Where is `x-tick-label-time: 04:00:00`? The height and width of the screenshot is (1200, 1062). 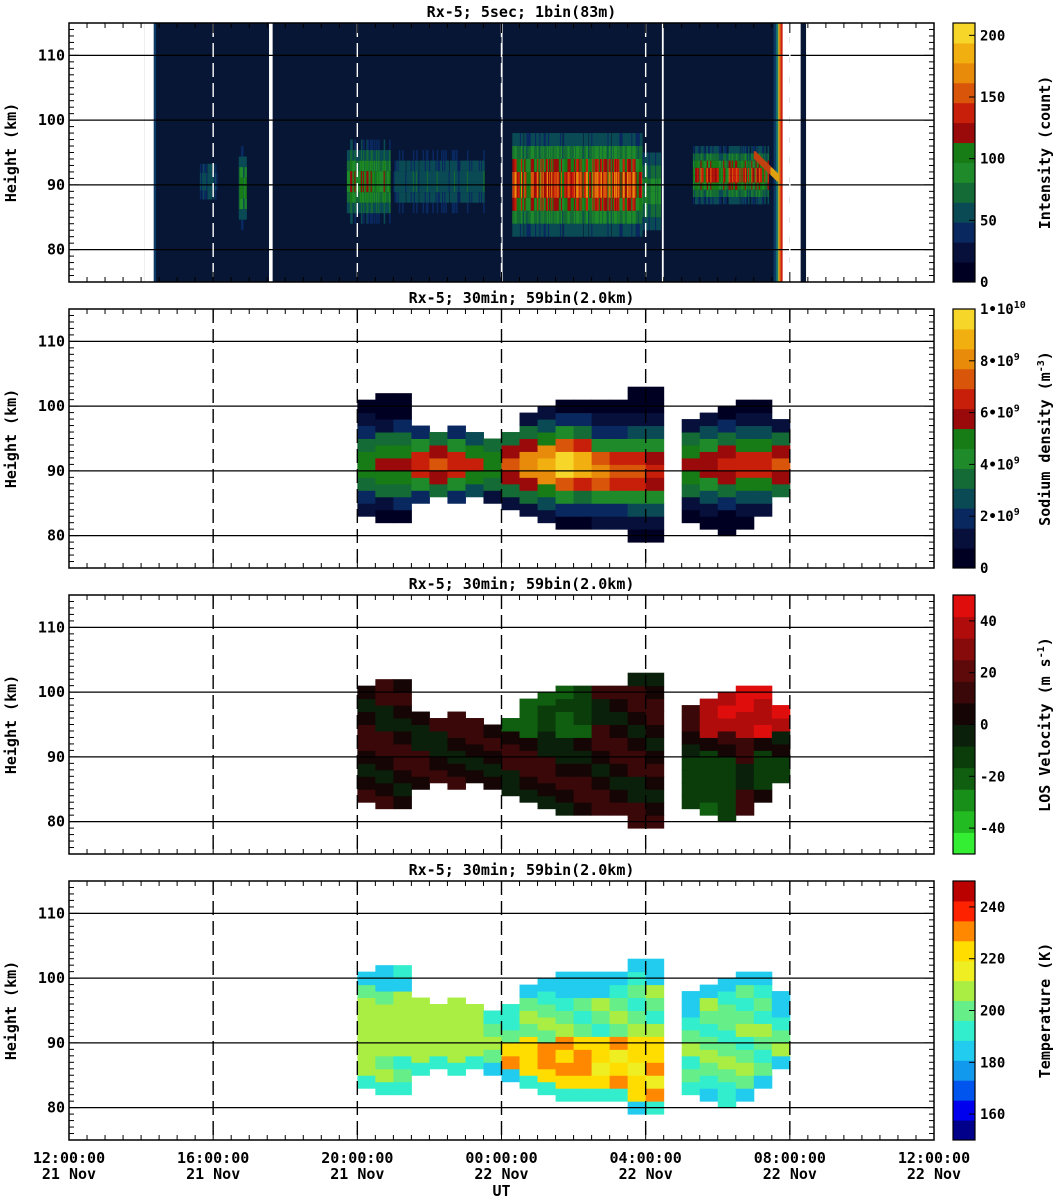
x-tick-label-time: 04:00:00 is located at coordinates (646, 1158).